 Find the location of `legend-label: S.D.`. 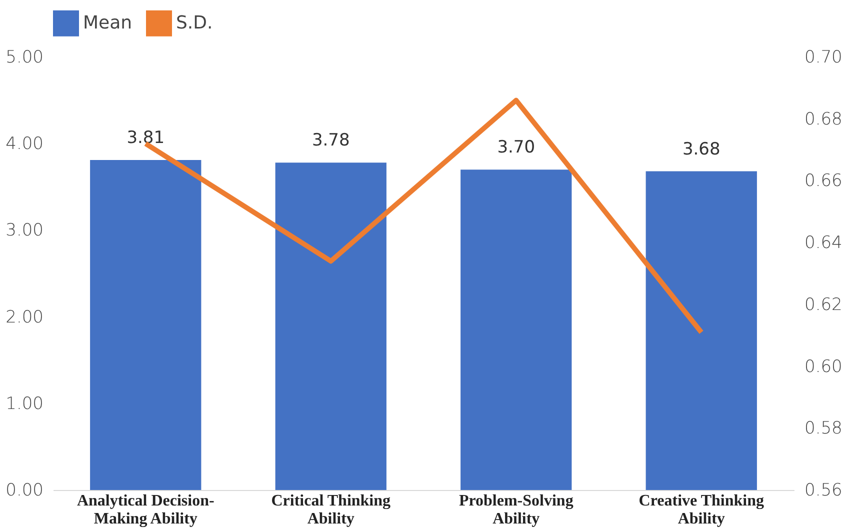

legend-label: S.D. is located at coordinates (194, 23).